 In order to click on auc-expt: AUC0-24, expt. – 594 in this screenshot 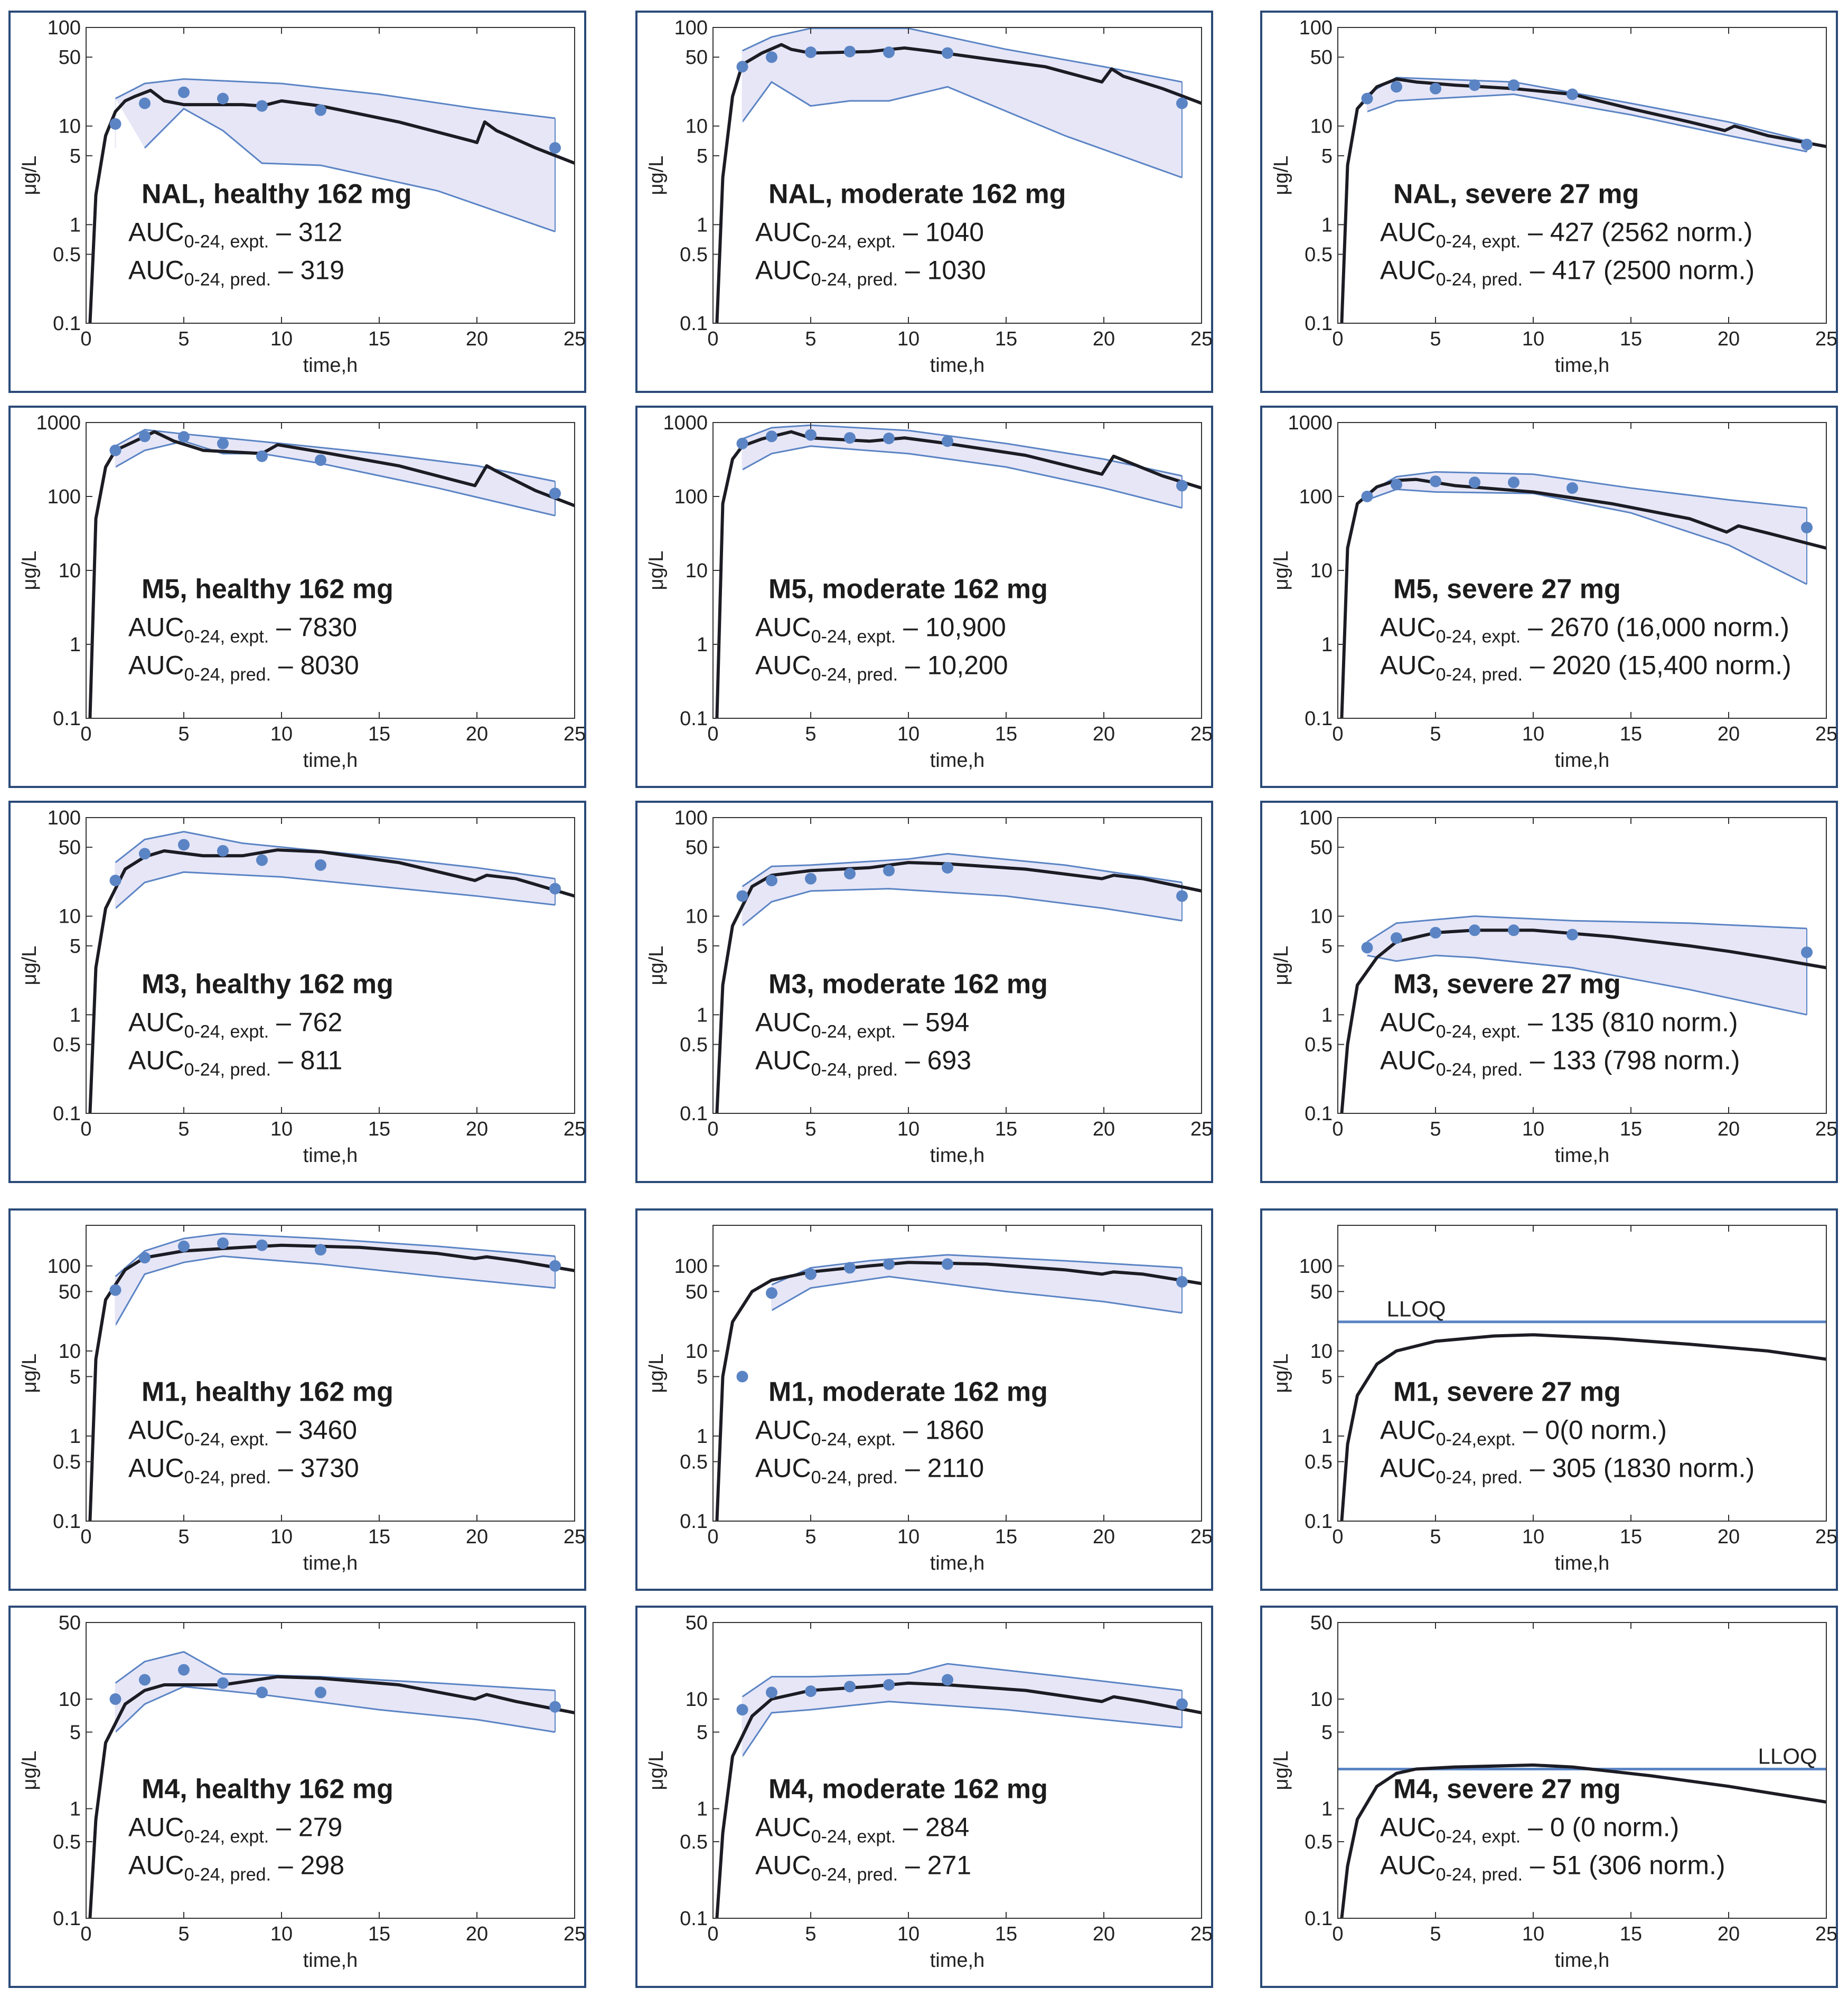, I will do `click(862, 1025)`.